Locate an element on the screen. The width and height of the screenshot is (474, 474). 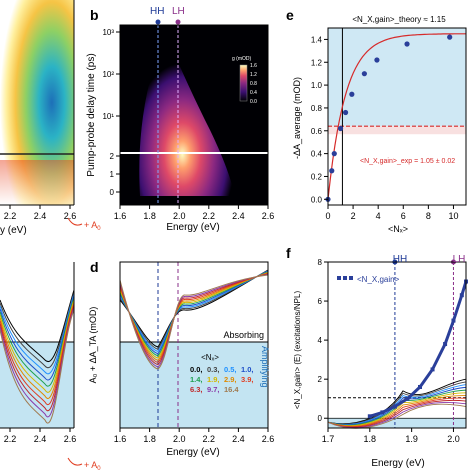
panel-b-colorbar-tick: 0.0 is located at coordinates (253, 102).